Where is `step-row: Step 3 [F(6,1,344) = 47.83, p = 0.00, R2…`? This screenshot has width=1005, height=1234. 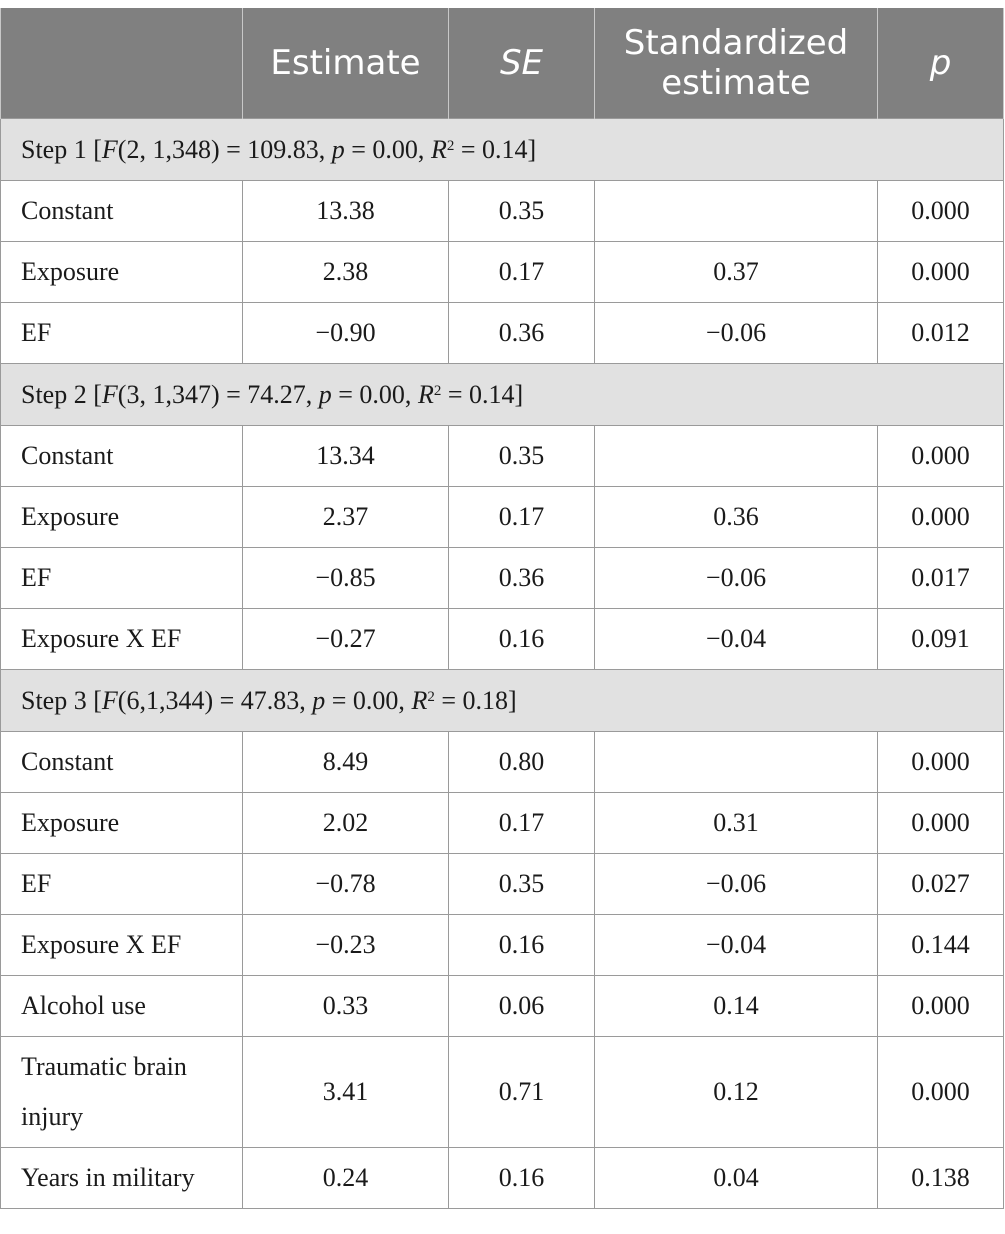 step-row: Step 3 [F(6,1,344) = 47.83, p = 0.00, R2… is located at coordinates (502, 700).